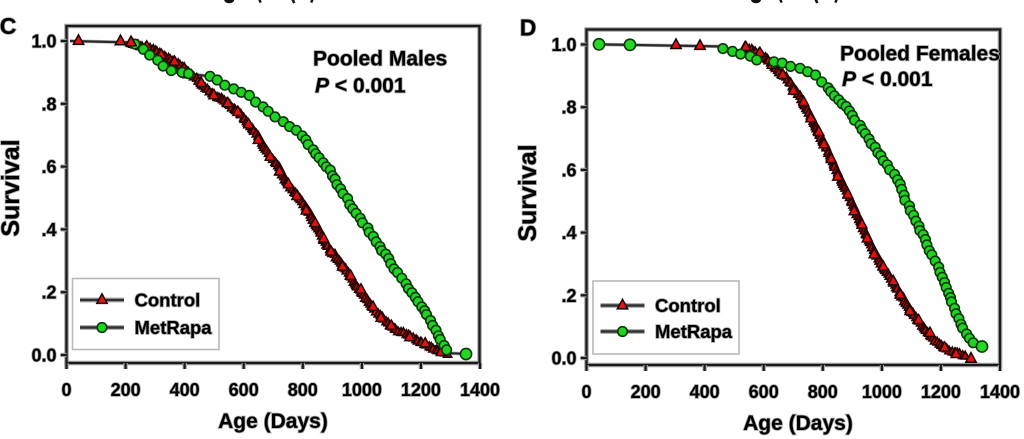 The height and width of the screenshot is (439, 1024). Describe the element at coordinates (380, 59) in the screenshot. I see `svg-text: Pooled Males` at that location.